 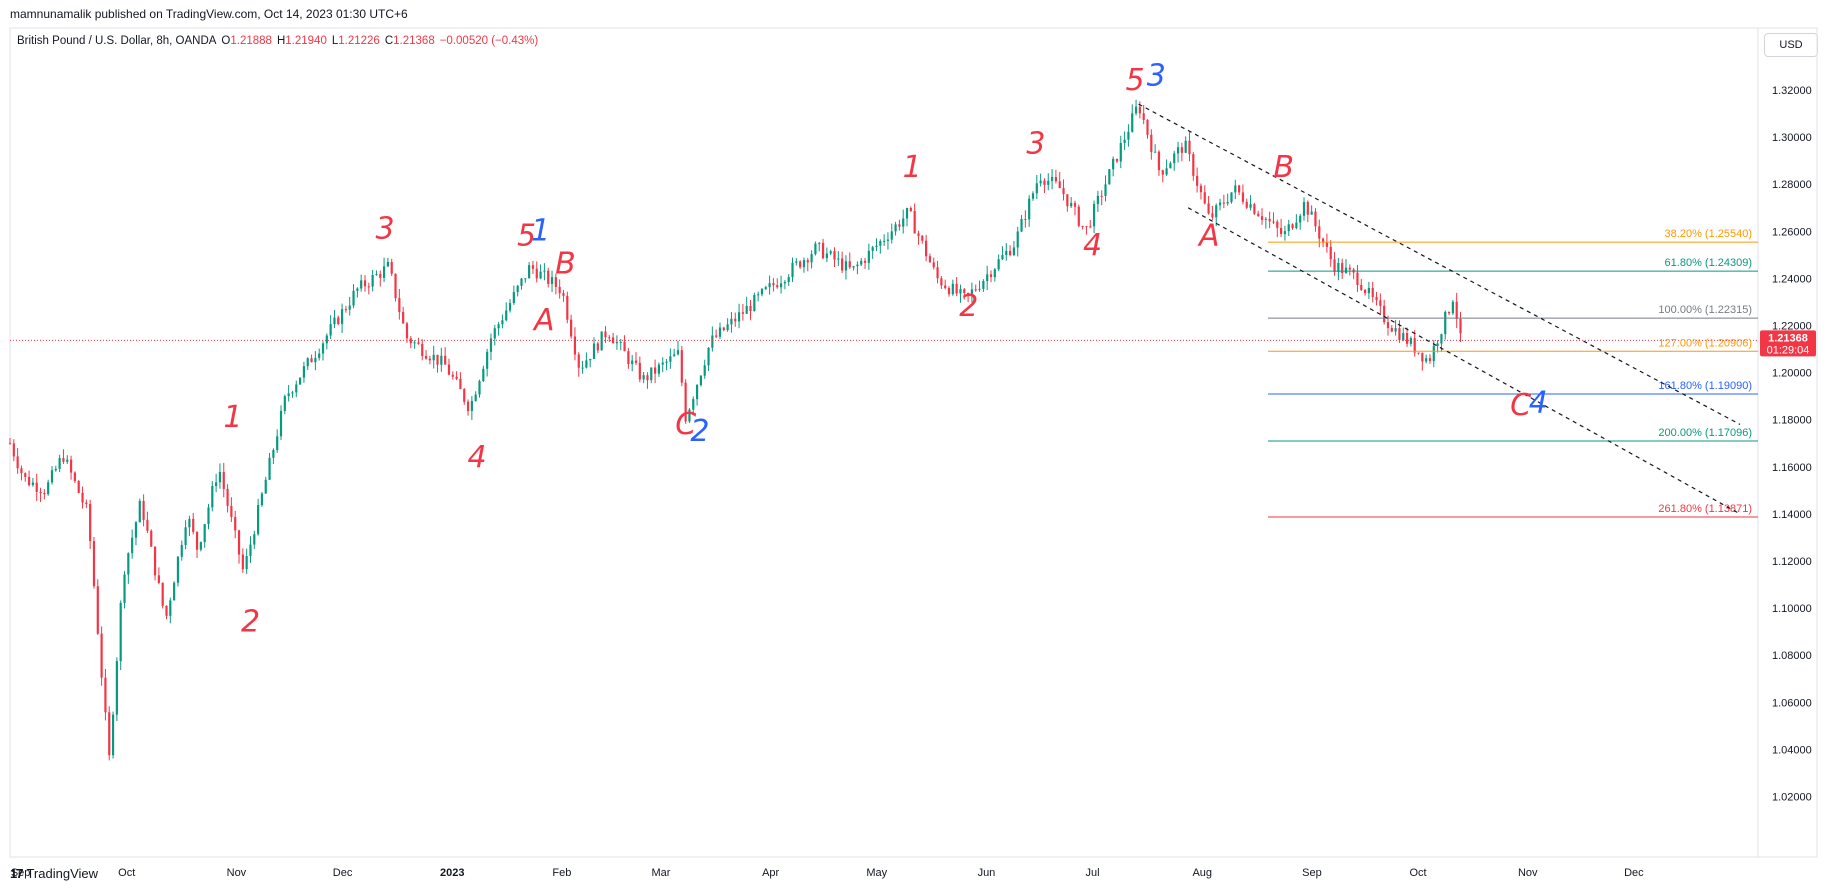 What do you see at coordinates (987, 873) in the screenshot?
I see `x-tick-label: Jun` at bounding box center [987, 873].